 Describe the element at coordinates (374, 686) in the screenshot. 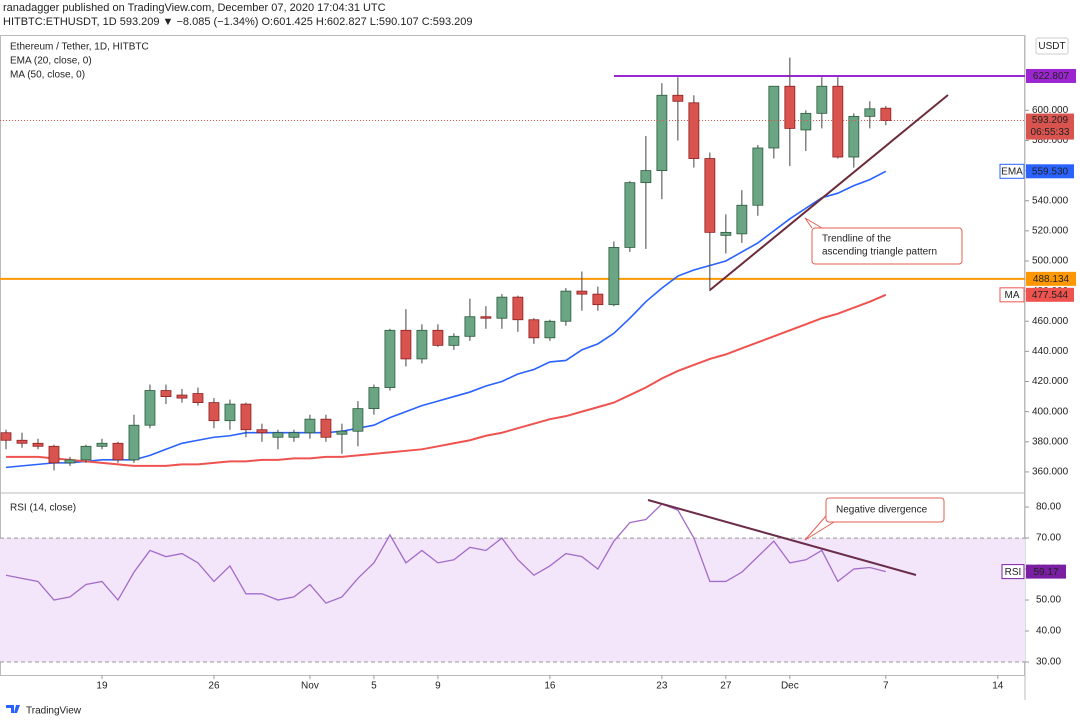

I see `x-tick-label: 5` at that location.